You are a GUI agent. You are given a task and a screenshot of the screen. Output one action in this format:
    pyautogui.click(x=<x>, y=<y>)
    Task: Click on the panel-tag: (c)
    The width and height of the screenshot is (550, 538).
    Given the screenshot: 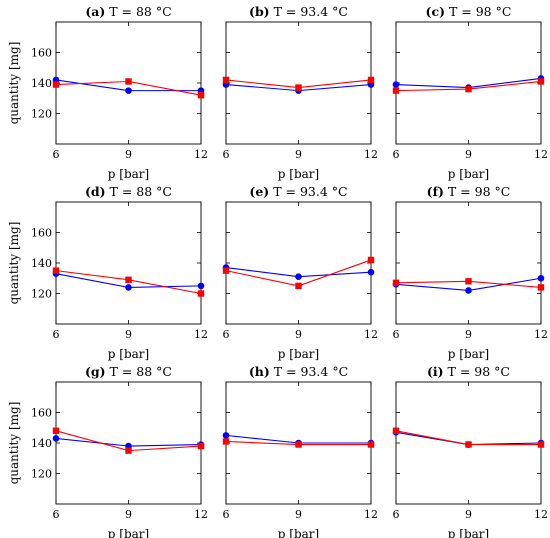 What is the action you would take?
    pyautogui.click(x=435, y=11)
    